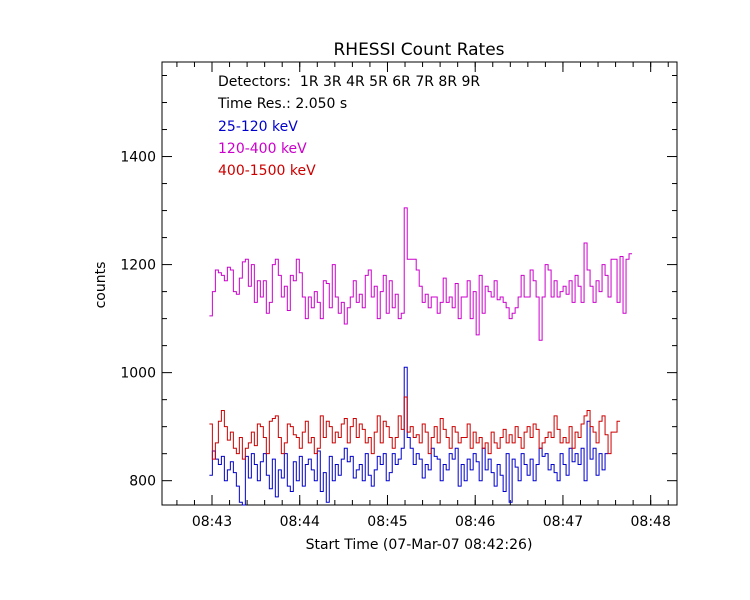 The width and height of the screenshot is (750, 600). Describe the element at coordinates (138, 266) in the screenshot. I see `y-tick-label: 1200` at that location.